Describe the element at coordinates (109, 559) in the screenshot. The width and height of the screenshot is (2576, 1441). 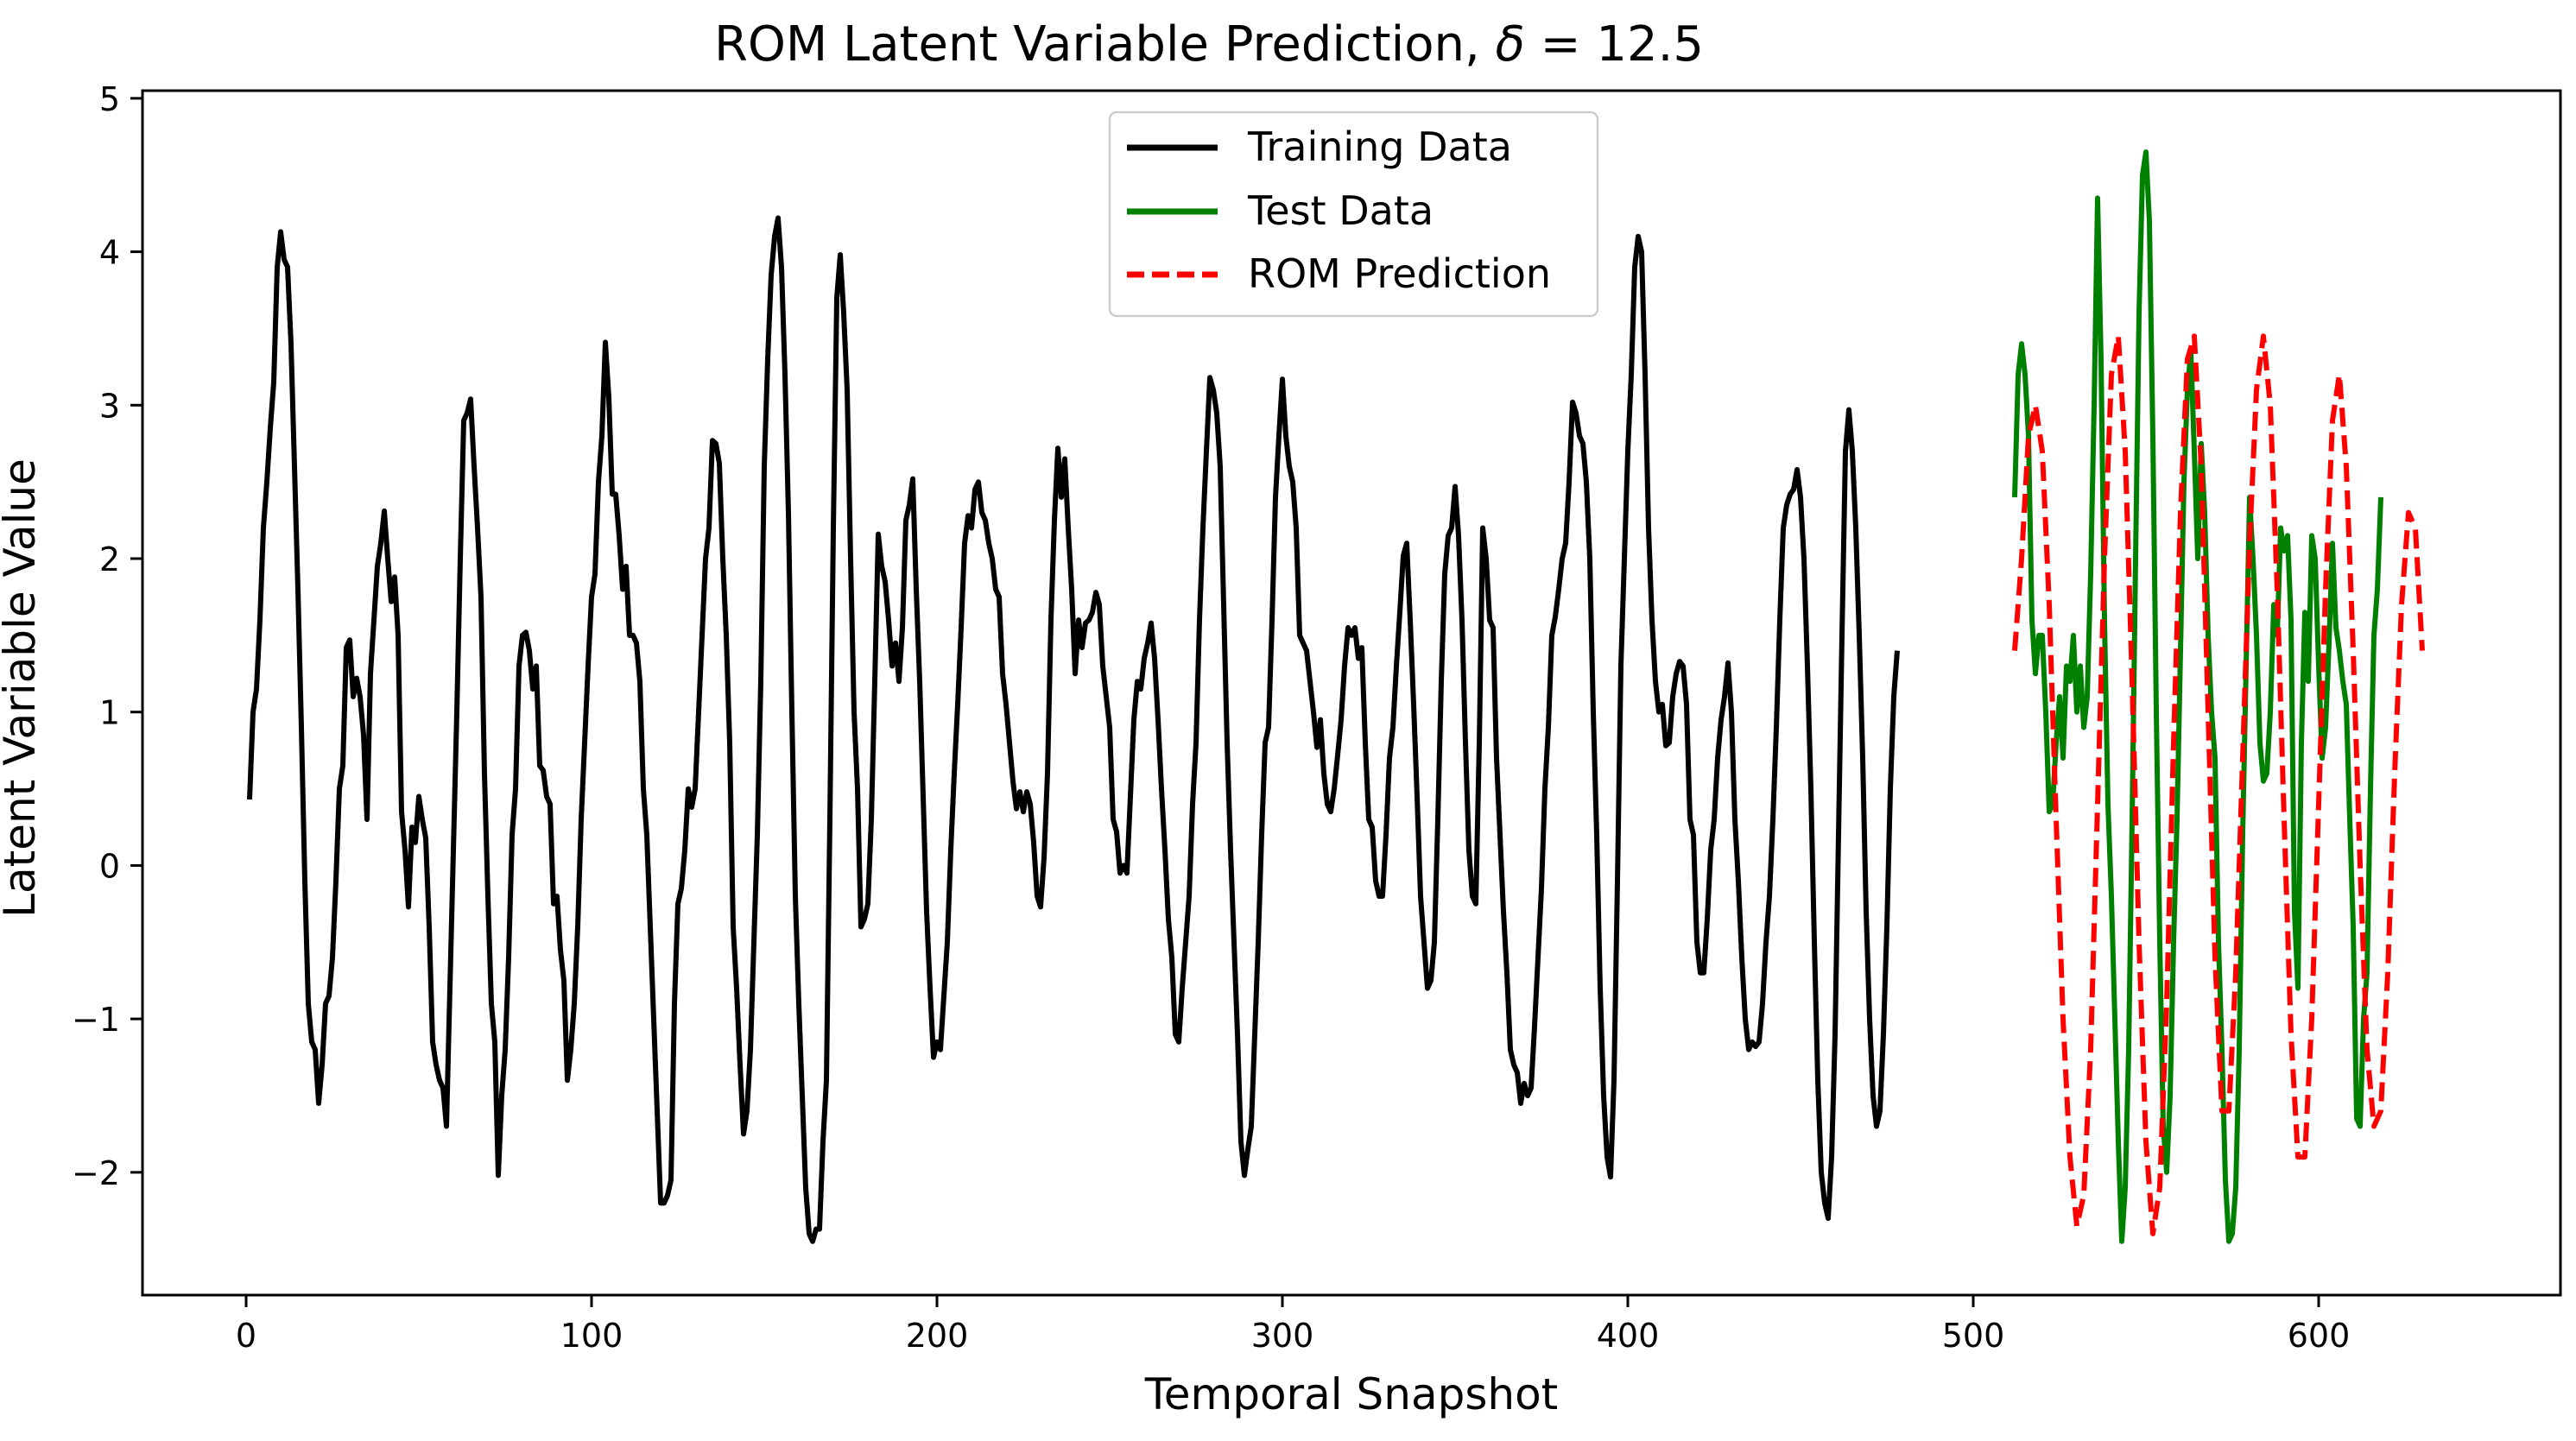
I see `y-tick-label: 2` at that location.